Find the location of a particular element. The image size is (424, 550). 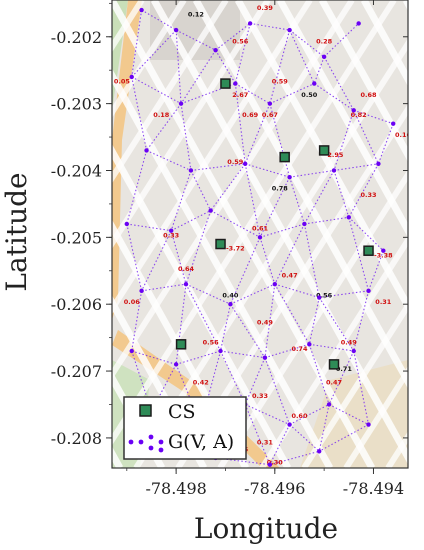

y-tick-label: -0.204 is located at coordinates (76, 170).